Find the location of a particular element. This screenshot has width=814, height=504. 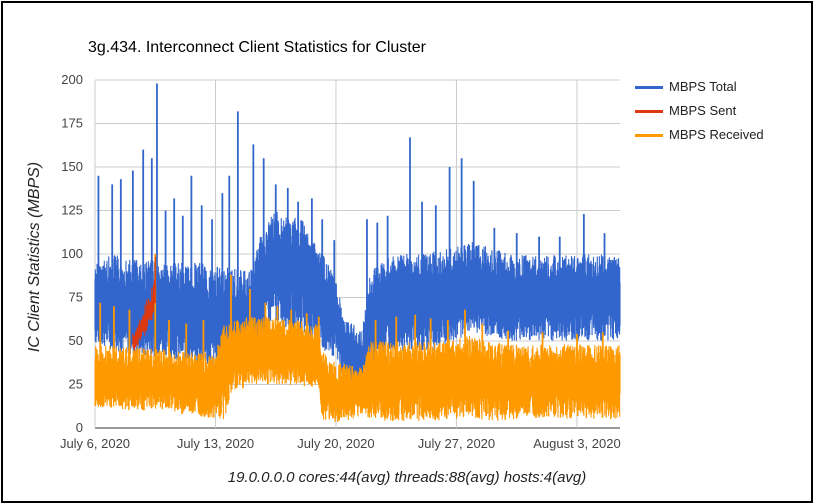

y-axis-label: IC Client Statistics (MBPS) is located at coordinates (34, 257).